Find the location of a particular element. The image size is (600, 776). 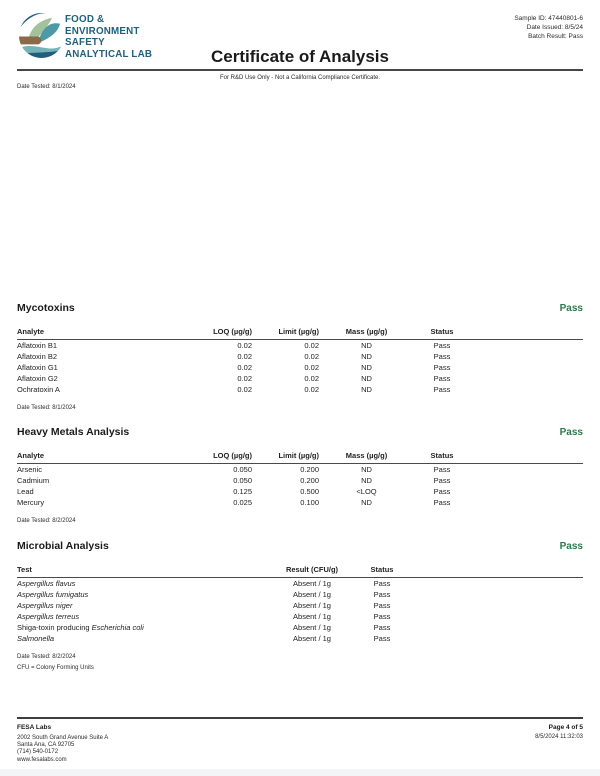

table-cell: 0.050 is located at coordinates (242, 480).